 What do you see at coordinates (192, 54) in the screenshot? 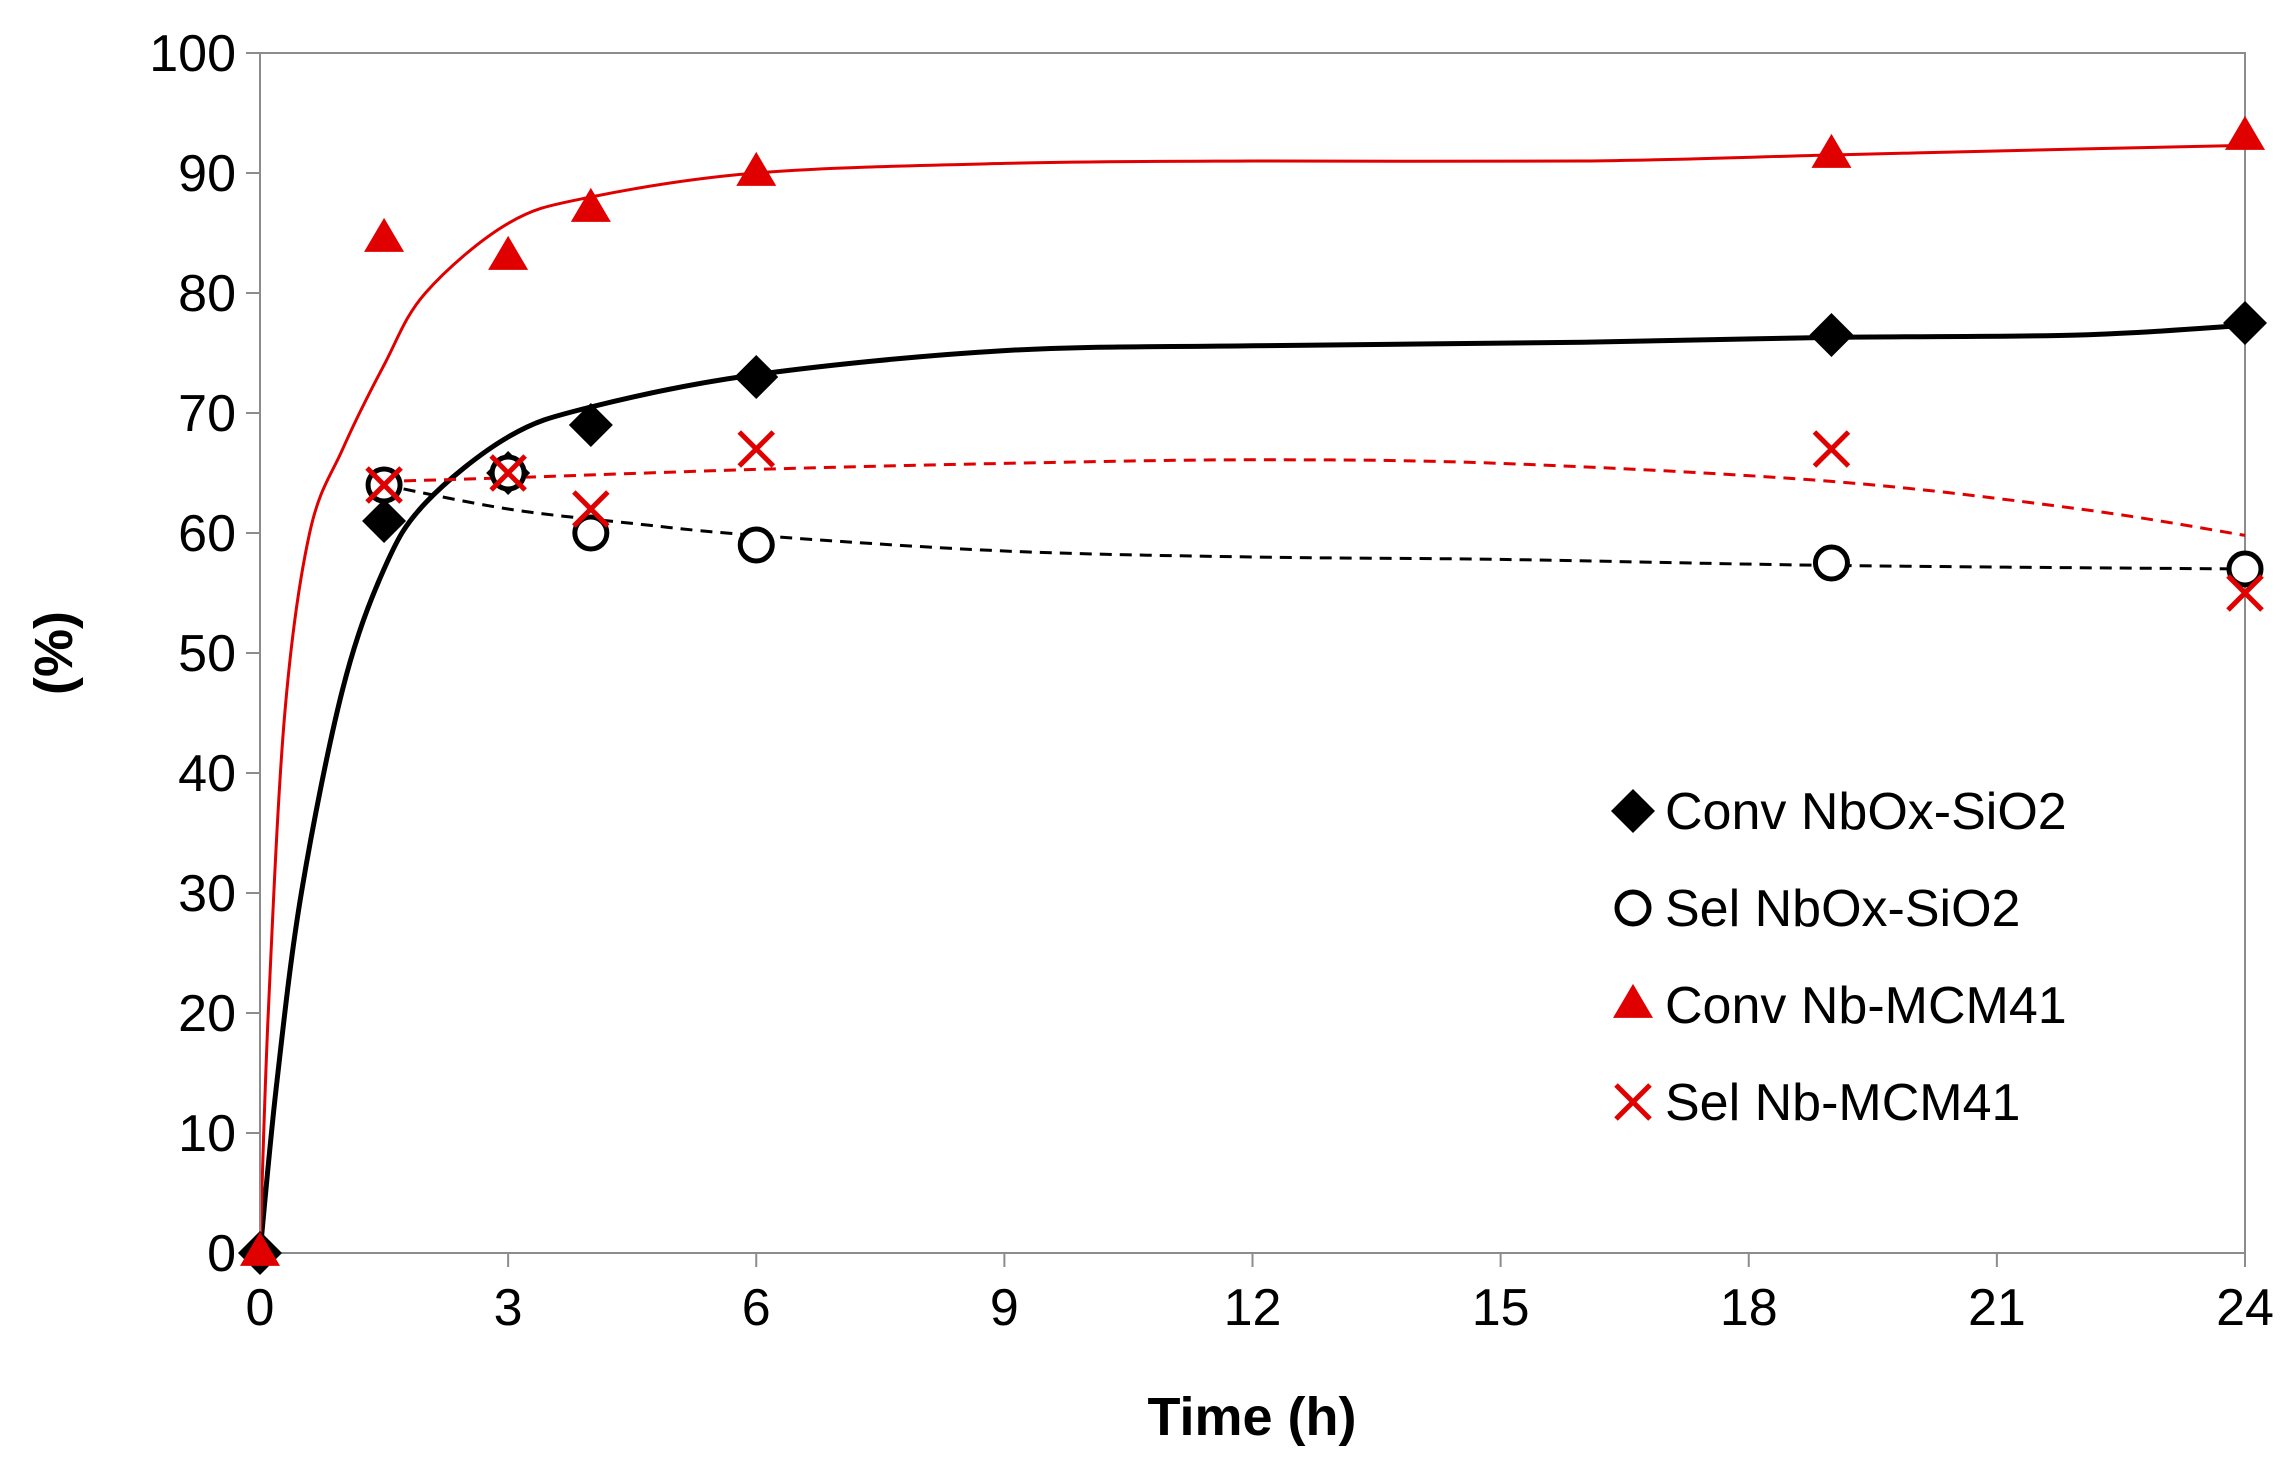
I see `y-tick-label: 100` at bounding box center [192, 54].